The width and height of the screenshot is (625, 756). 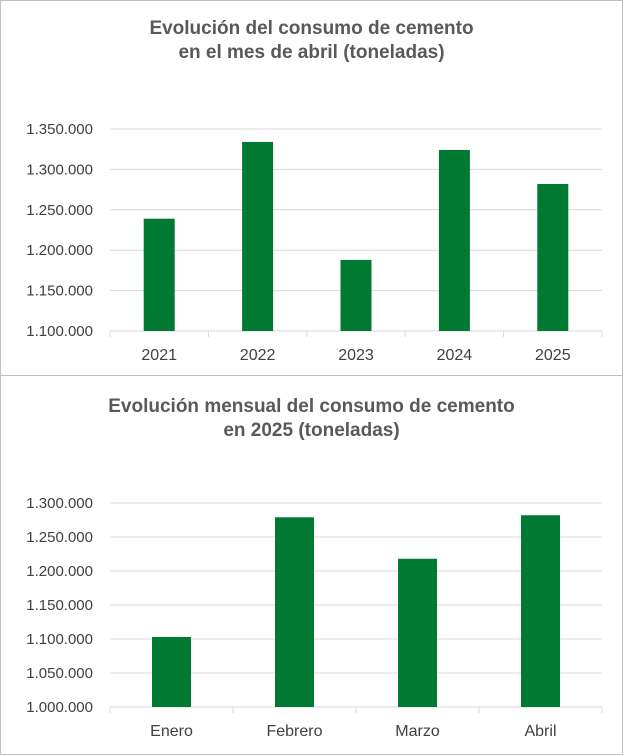 I want to click on x-tick-label: Enero, so click(x=171, y=731).